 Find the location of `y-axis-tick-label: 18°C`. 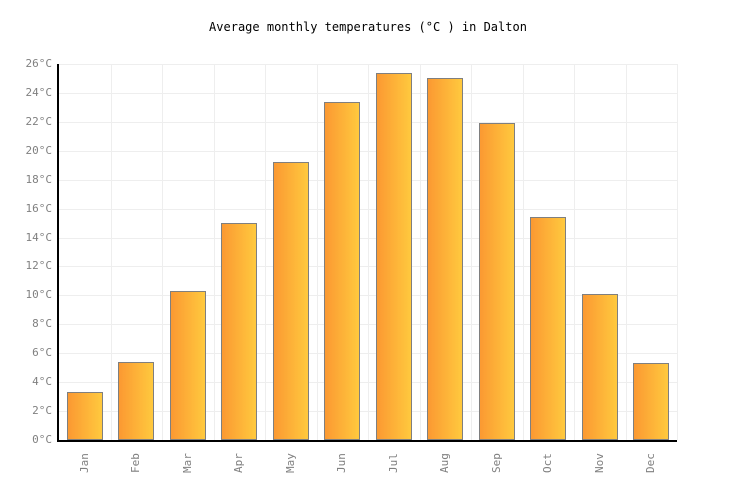

y-axis-tick-label: 18°C is located at coordinates (39, 179).